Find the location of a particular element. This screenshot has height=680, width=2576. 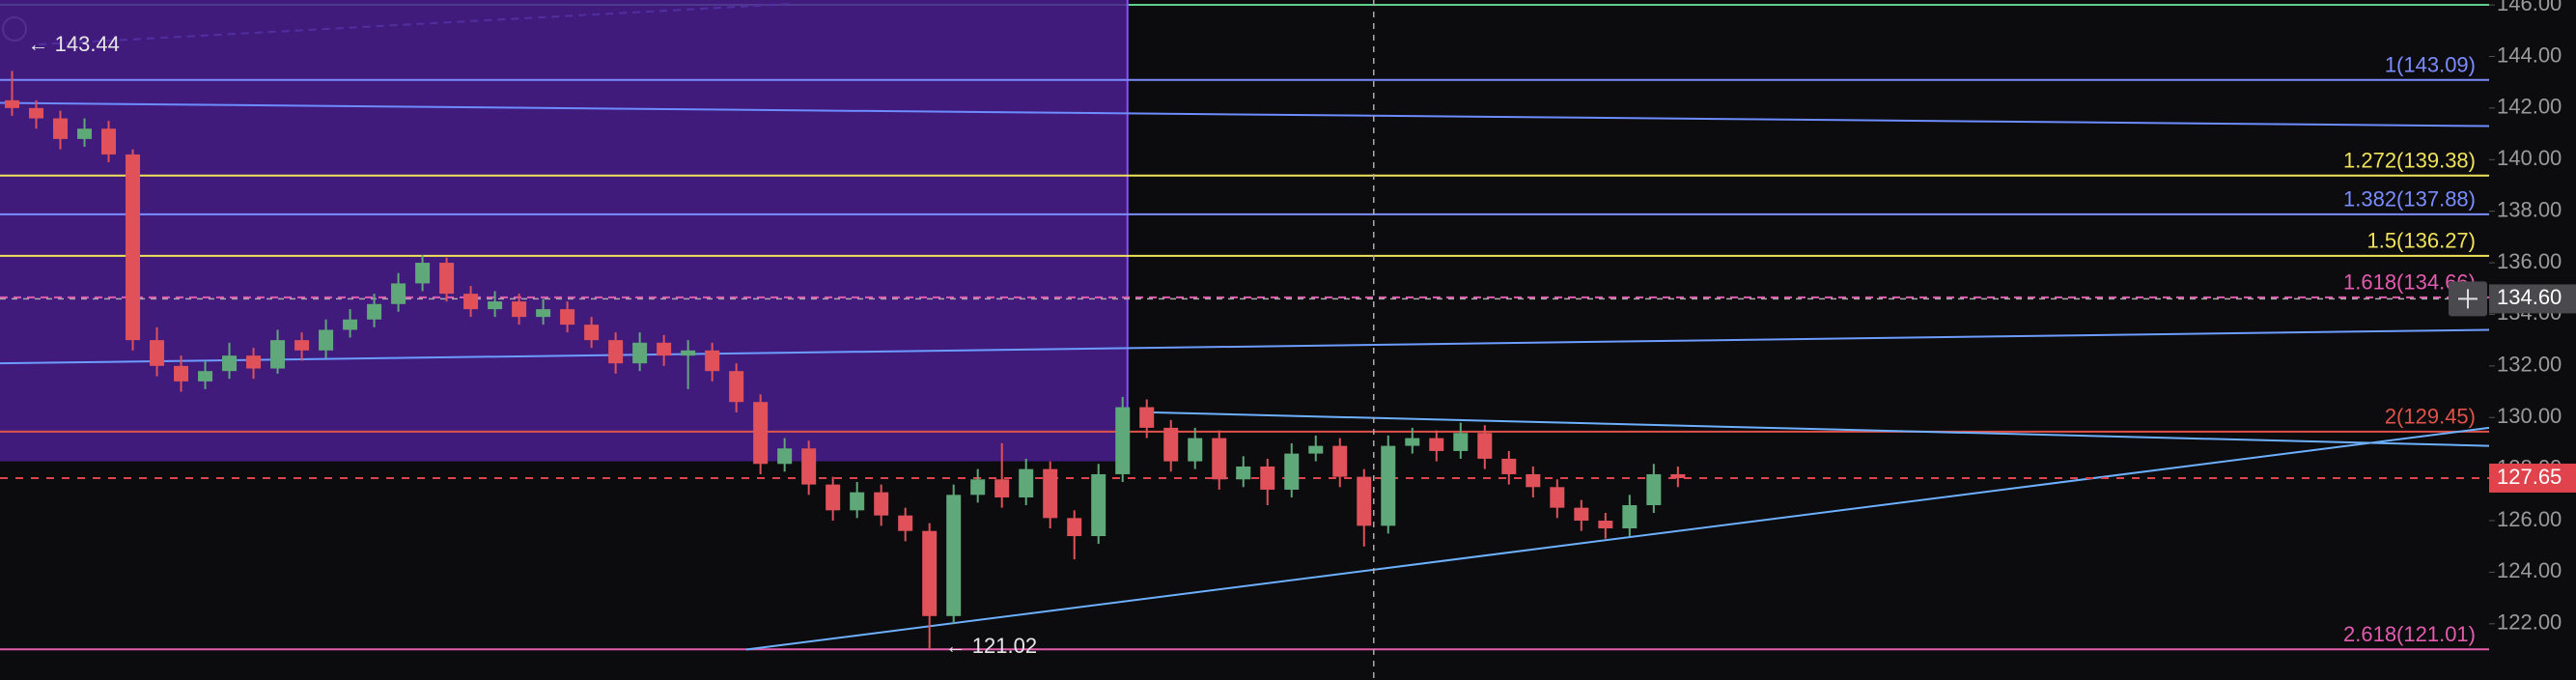

y-tick-label: 144.00 is located at coordinates (2529, 55).